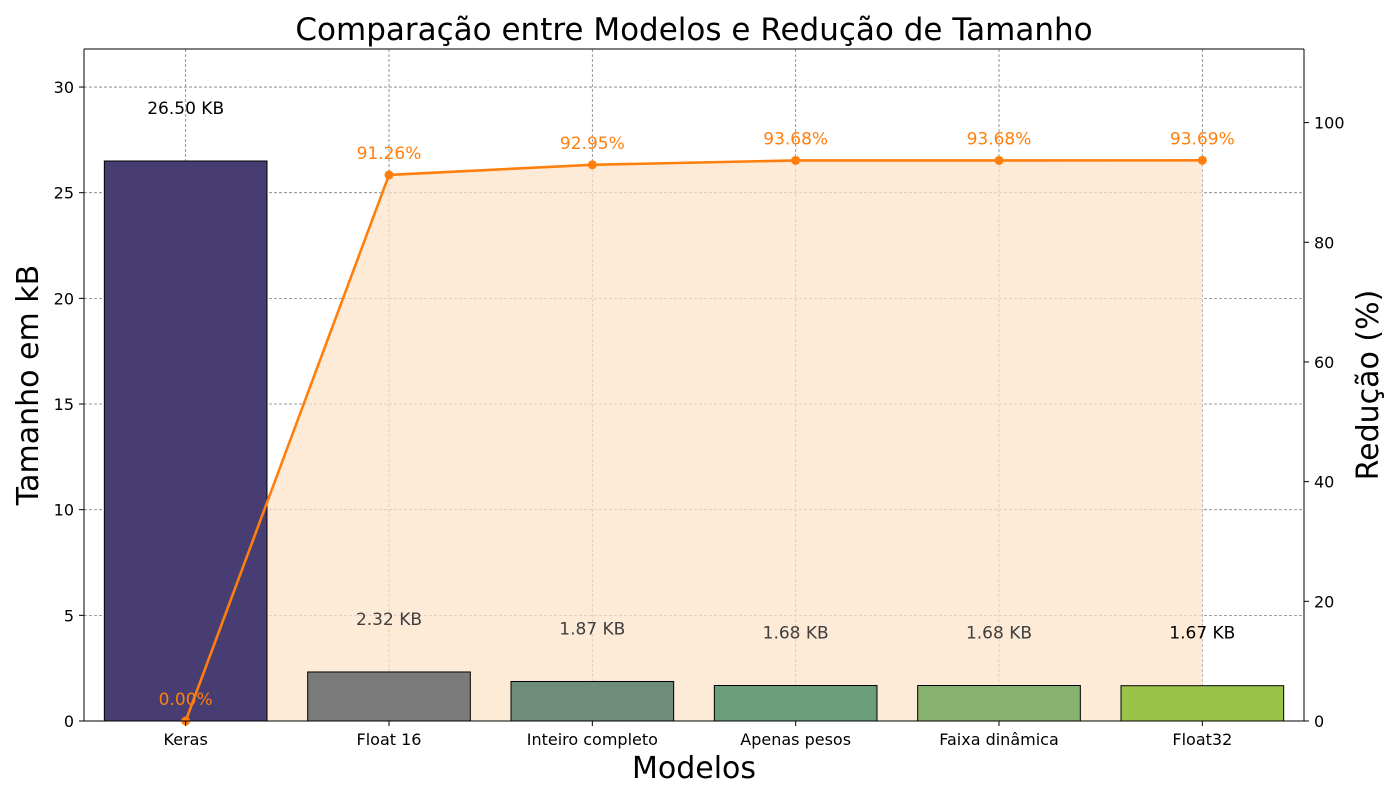  What do you see at coordinates (389, 154) in the screenshot?
I see `reduction-value-label: 91.26%` at bounding box center [389, 154].